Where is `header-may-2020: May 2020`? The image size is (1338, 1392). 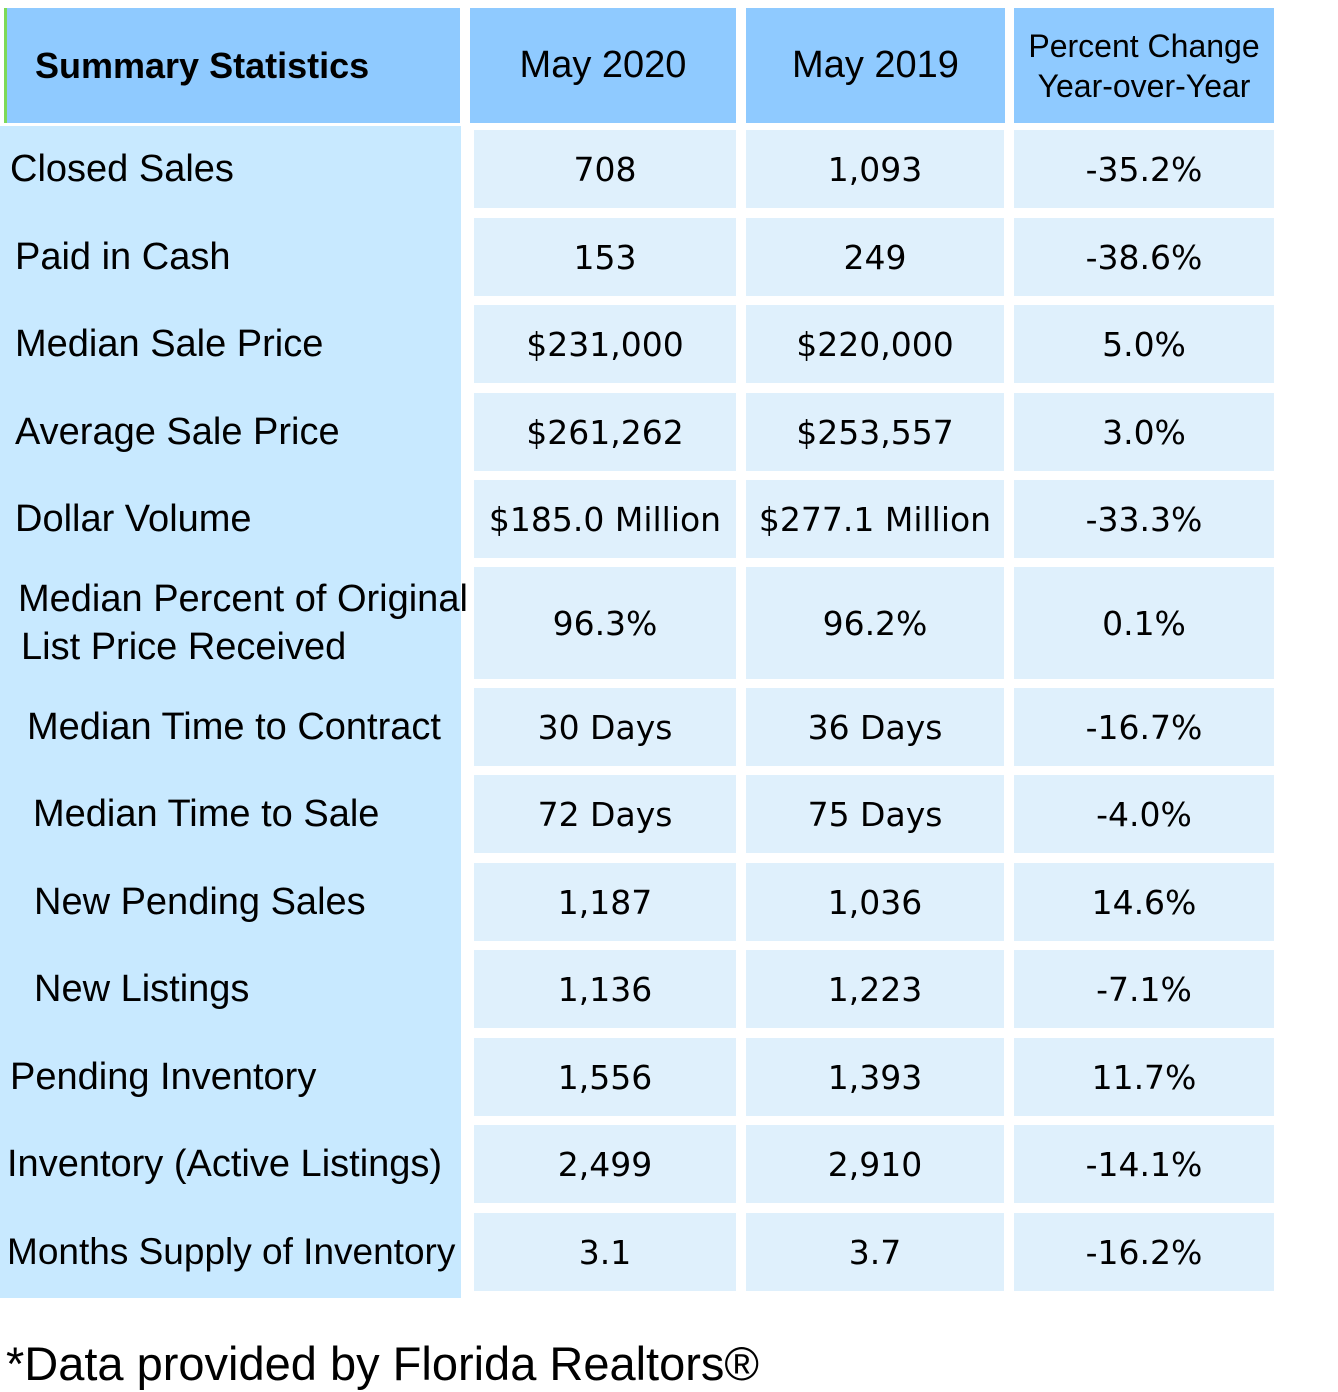
header-may-2020: May 2020 is located at coordinates (603, 65).